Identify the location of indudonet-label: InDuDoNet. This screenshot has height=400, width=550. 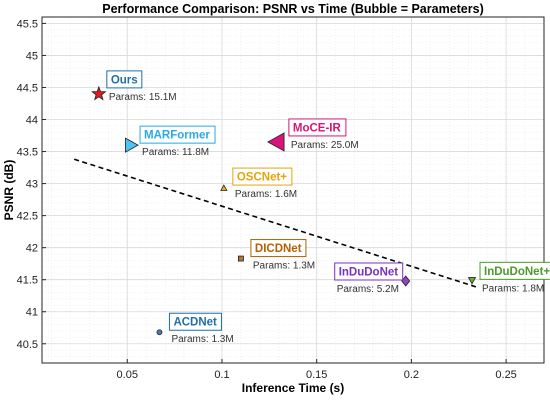
(369, 272).